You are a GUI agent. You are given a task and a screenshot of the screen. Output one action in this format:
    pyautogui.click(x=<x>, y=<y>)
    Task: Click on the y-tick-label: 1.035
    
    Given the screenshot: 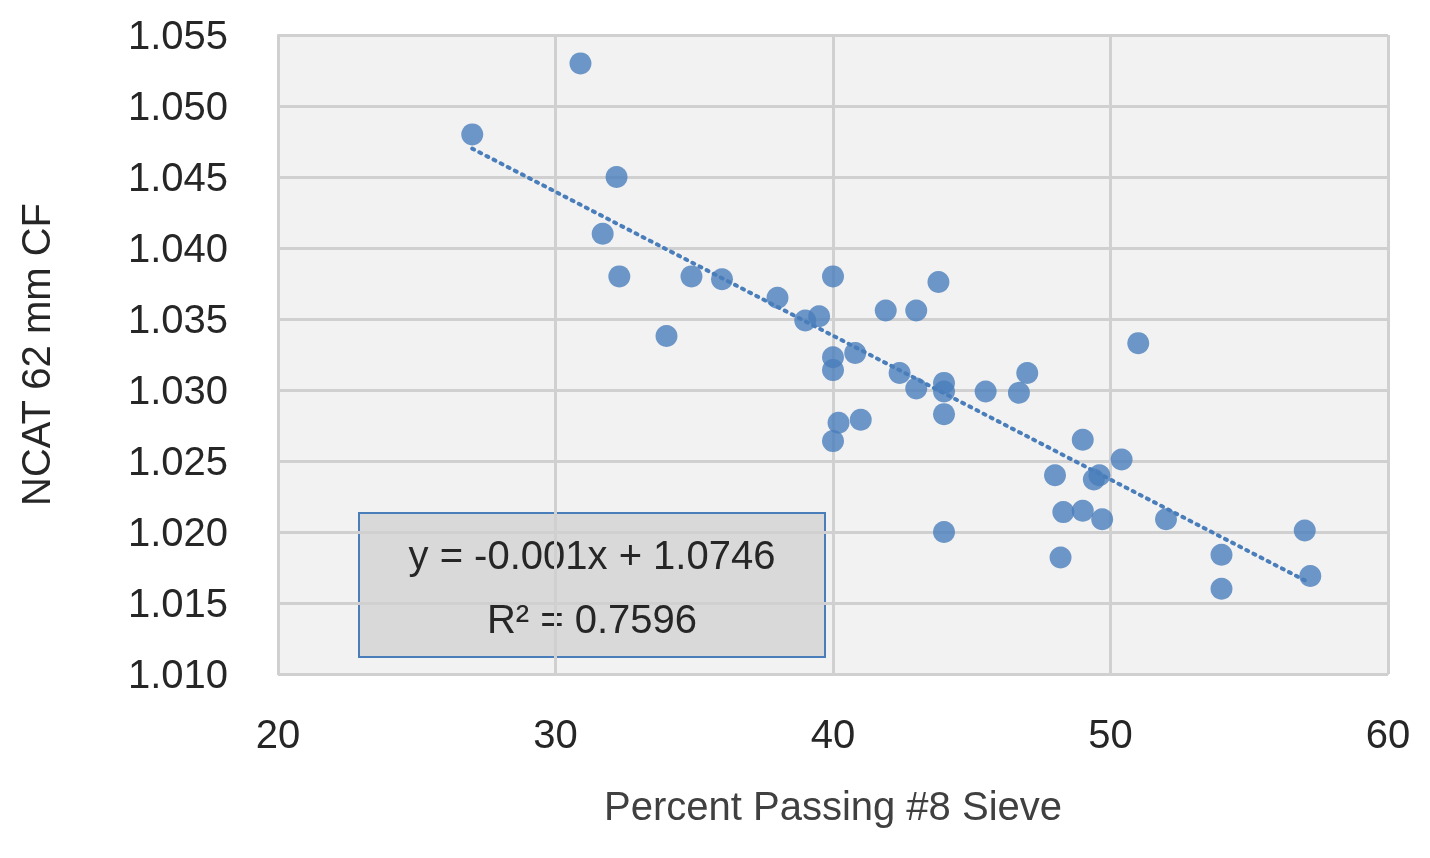 What is the action you would take?
    pyautogui.click(x=177, y=319)
    